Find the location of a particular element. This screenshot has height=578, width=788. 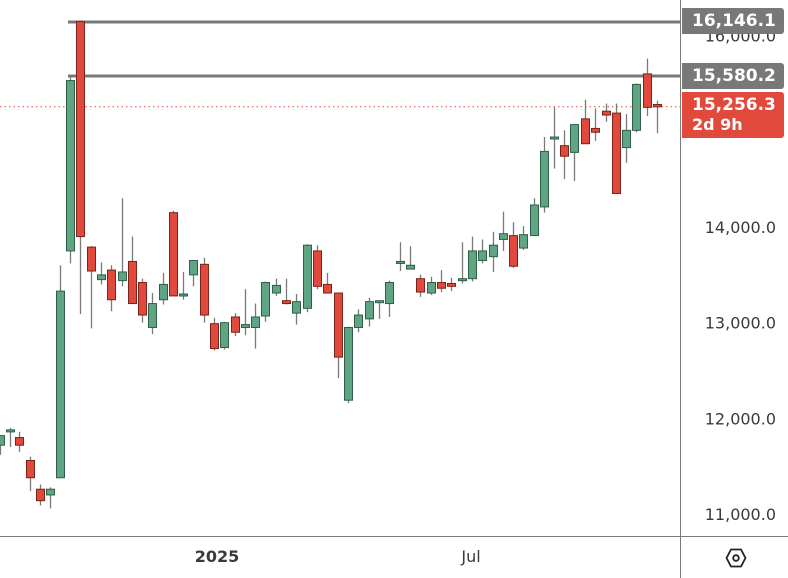

y-tick-label: 11,000.0 is located at coordinates (740, 514).